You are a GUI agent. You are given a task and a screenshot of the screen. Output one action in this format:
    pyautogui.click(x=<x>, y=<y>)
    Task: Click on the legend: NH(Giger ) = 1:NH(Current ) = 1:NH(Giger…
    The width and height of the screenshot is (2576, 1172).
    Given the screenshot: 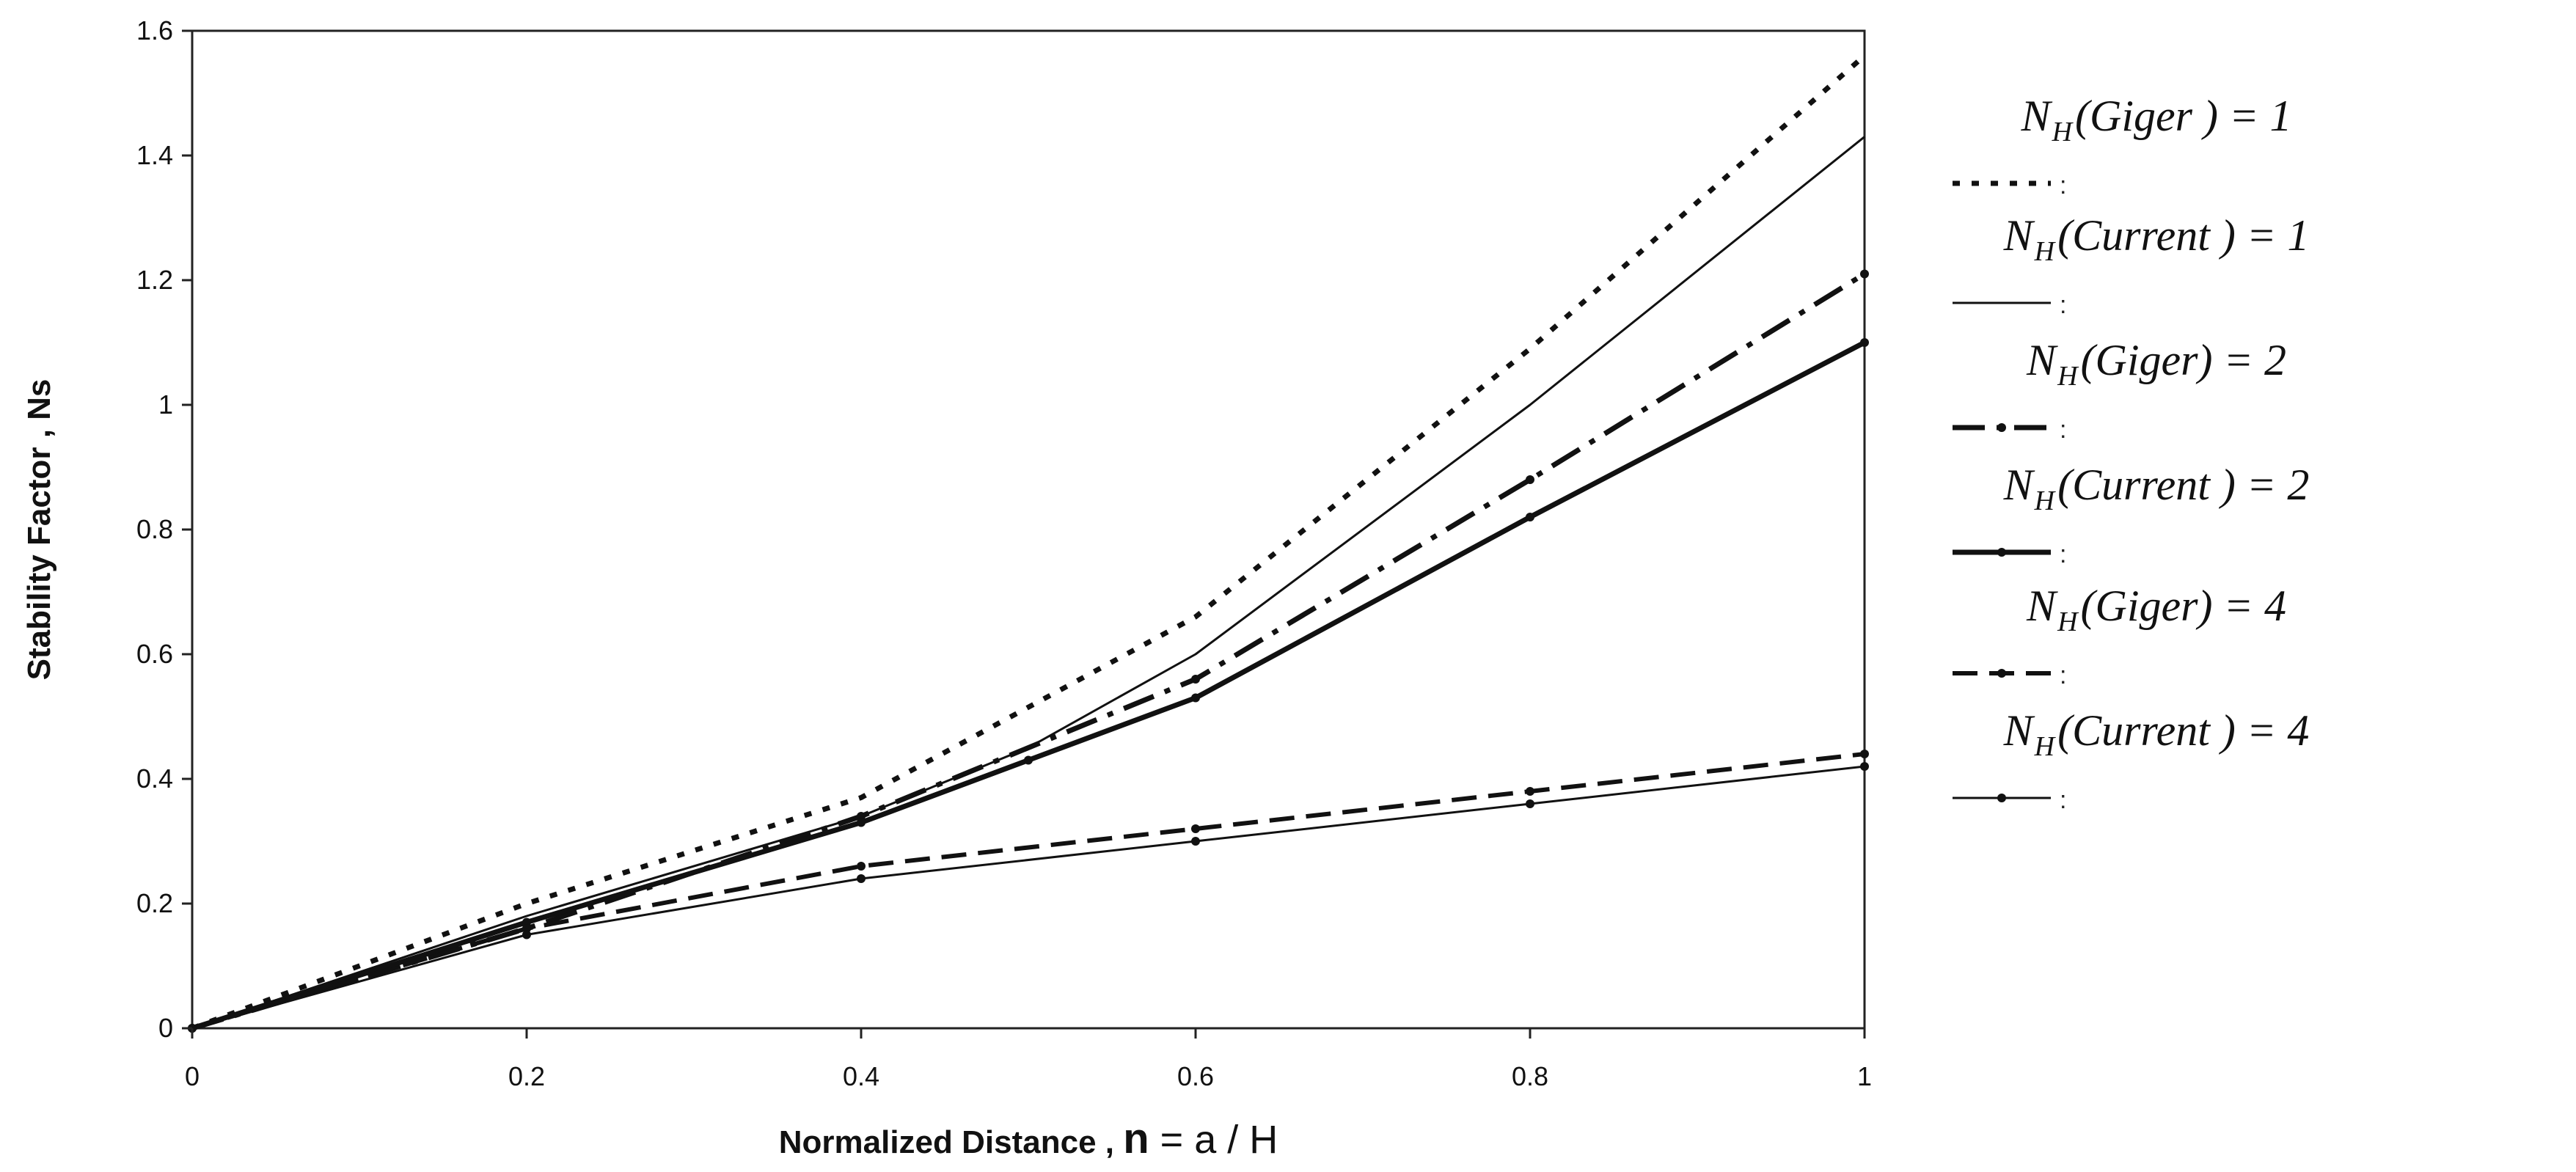 What is the action you would take?
    pyautogui.click(x=2131, y=453)
    